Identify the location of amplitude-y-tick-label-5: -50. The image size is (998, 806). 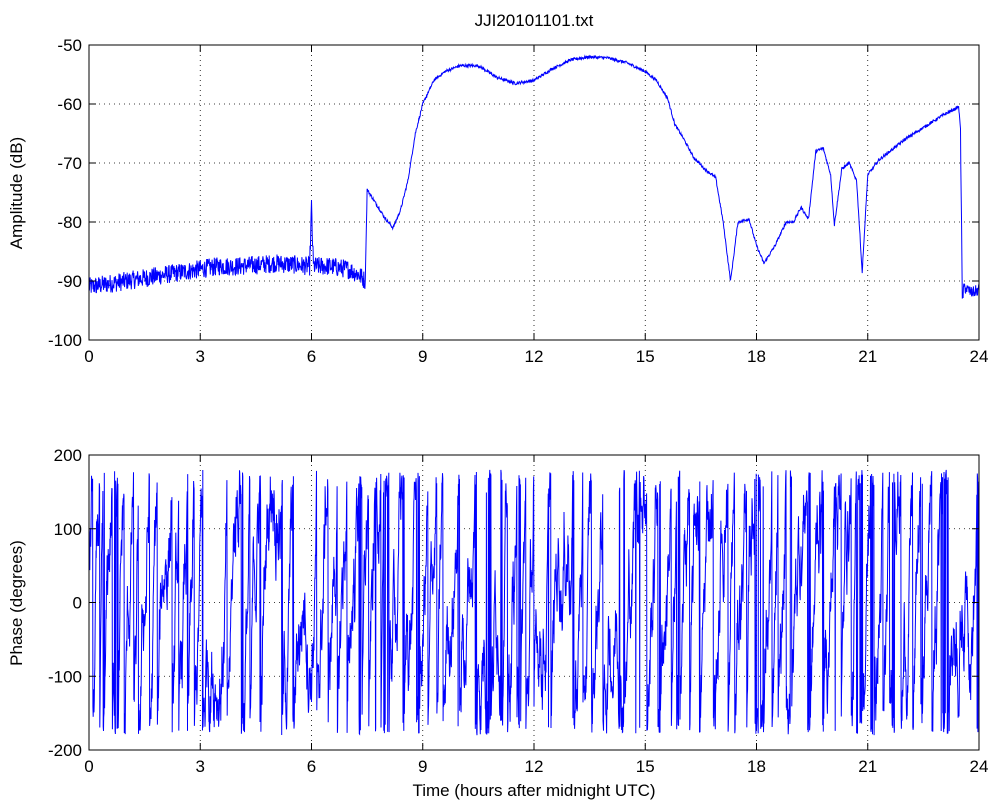
(69, 45).